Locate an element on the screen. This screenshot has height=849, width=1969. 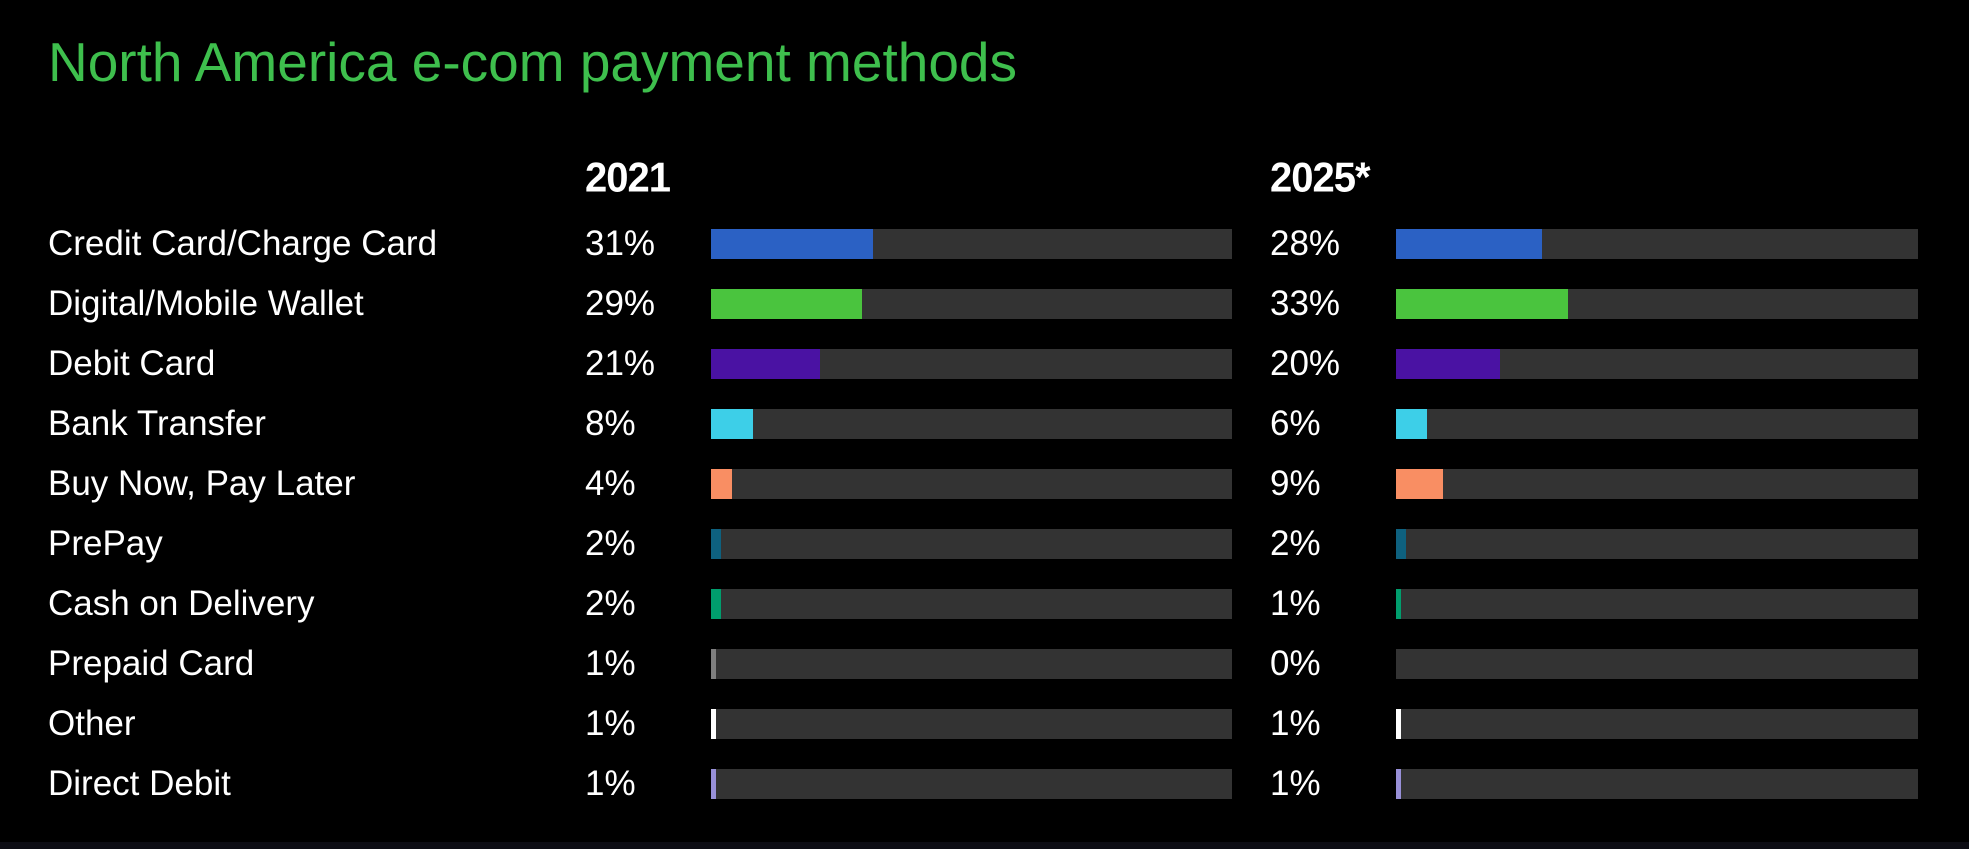
value-label-2021: 29% is located at coordinates (620, 303).